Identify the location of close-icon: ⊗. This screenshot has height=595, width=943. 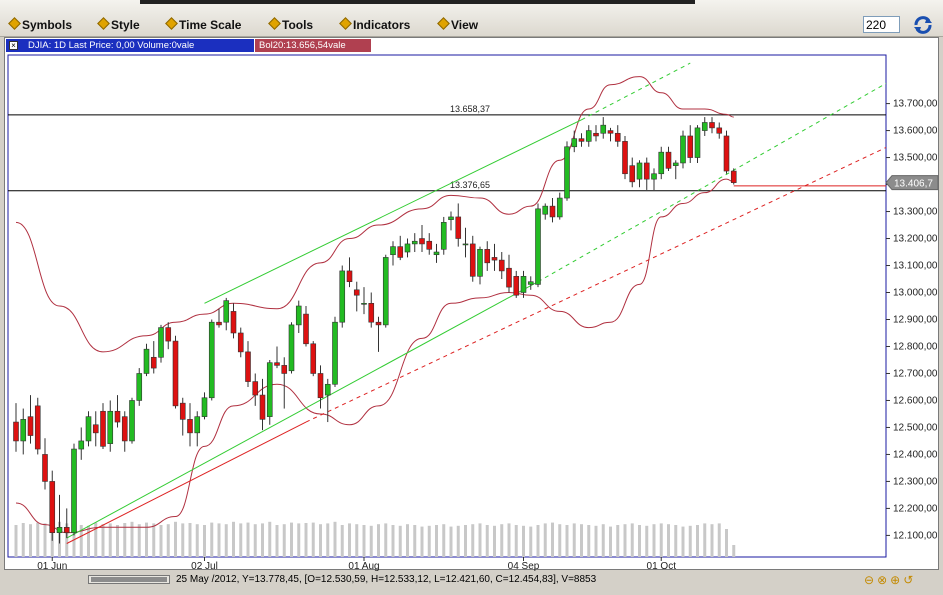
(884, 580).